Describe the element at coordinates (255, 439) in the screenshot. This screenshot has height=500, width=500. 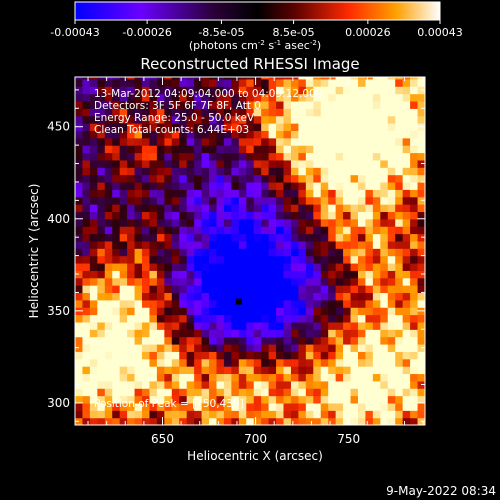
I see `x-tick-label: 700` at that location.